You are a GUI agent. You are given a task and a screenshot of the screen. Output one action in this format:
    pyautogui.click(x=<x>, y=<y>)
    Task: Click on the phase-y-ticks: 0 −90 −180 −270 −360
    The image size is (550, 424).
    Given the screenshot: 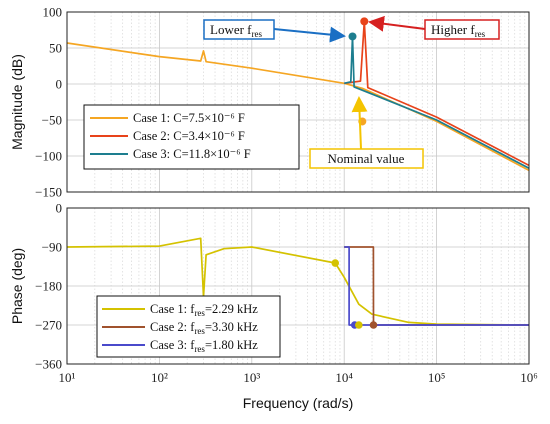 What is the action you would take?
    pyautogui.click(x=48, y=286)
    